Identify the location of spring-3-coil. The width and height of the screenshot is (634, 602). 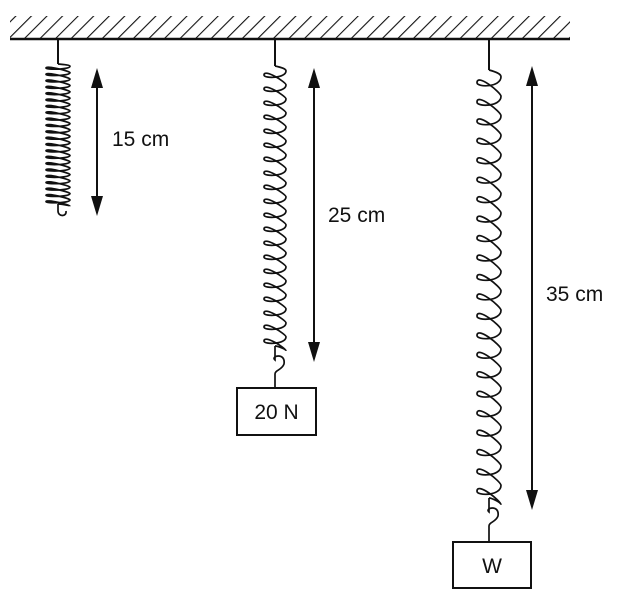
(489, 287).